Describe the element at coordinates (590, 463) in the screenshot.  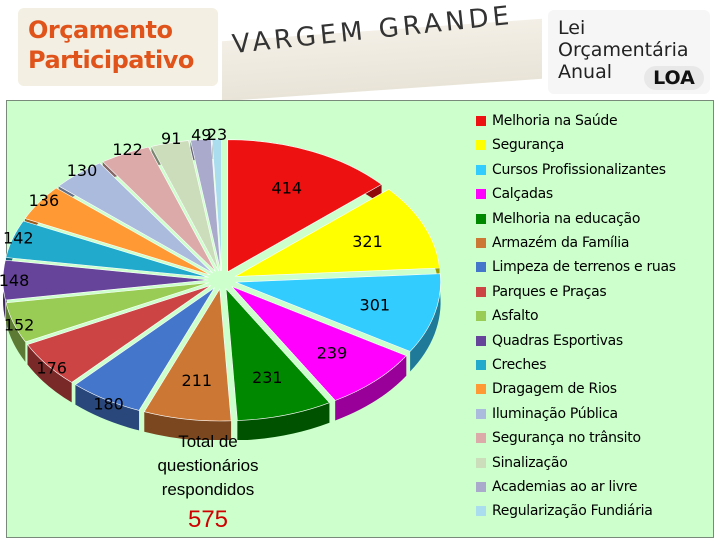
I see `legend-item: Sinalização` at that location.